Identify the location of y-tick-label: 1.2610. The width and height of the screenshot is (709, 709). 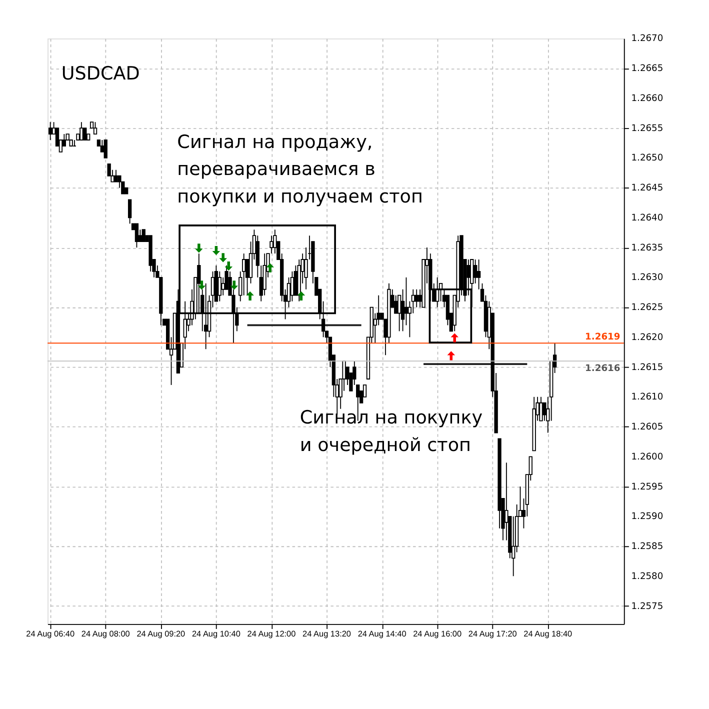
(647, 397).